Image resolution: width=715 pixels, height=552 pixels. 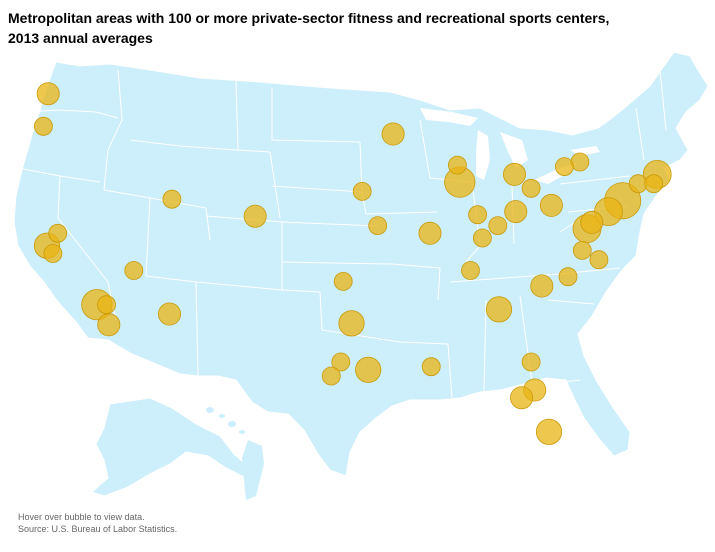 What do you see at coordinates (551, 205) in the screenshot?
I see `bubble-pittsburgh` at bounding box center [551, 205].